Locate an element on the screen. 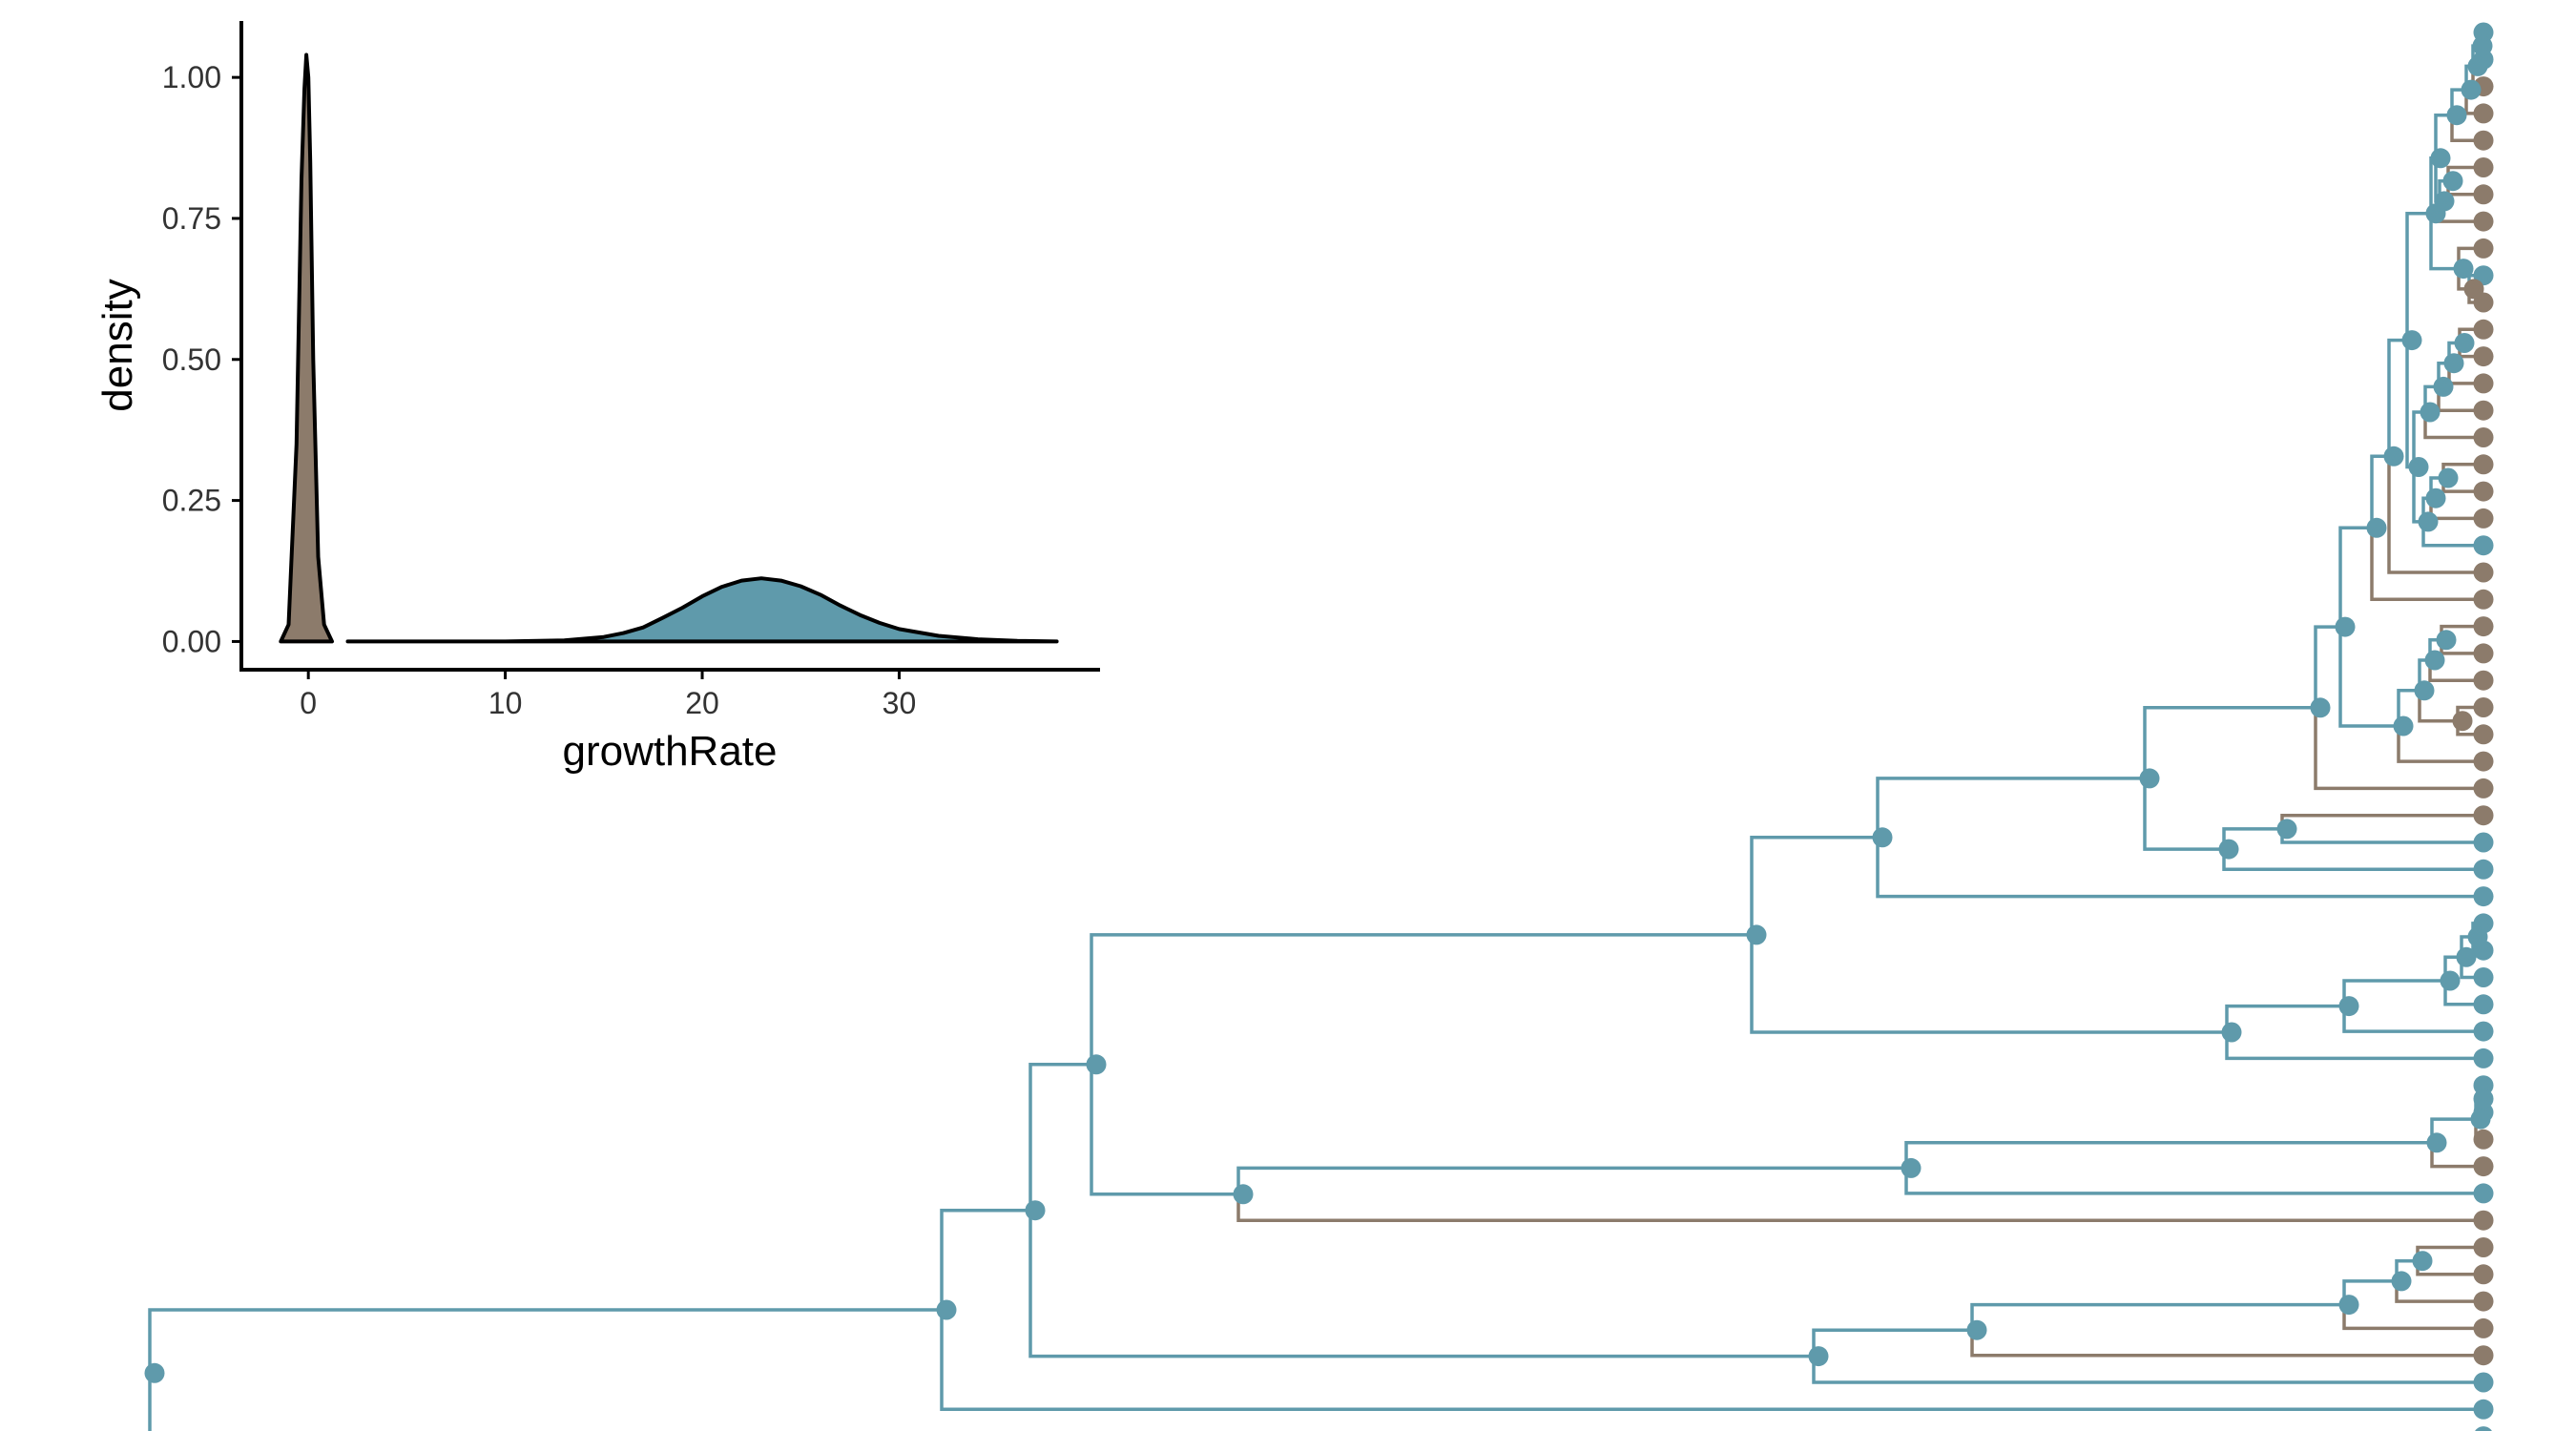 The height and width of the screenshot is (1431, 2576). y-axis-ticks: 0.00 0.25 0.50 0.75 1.00 is located at coordinates (201, 359).